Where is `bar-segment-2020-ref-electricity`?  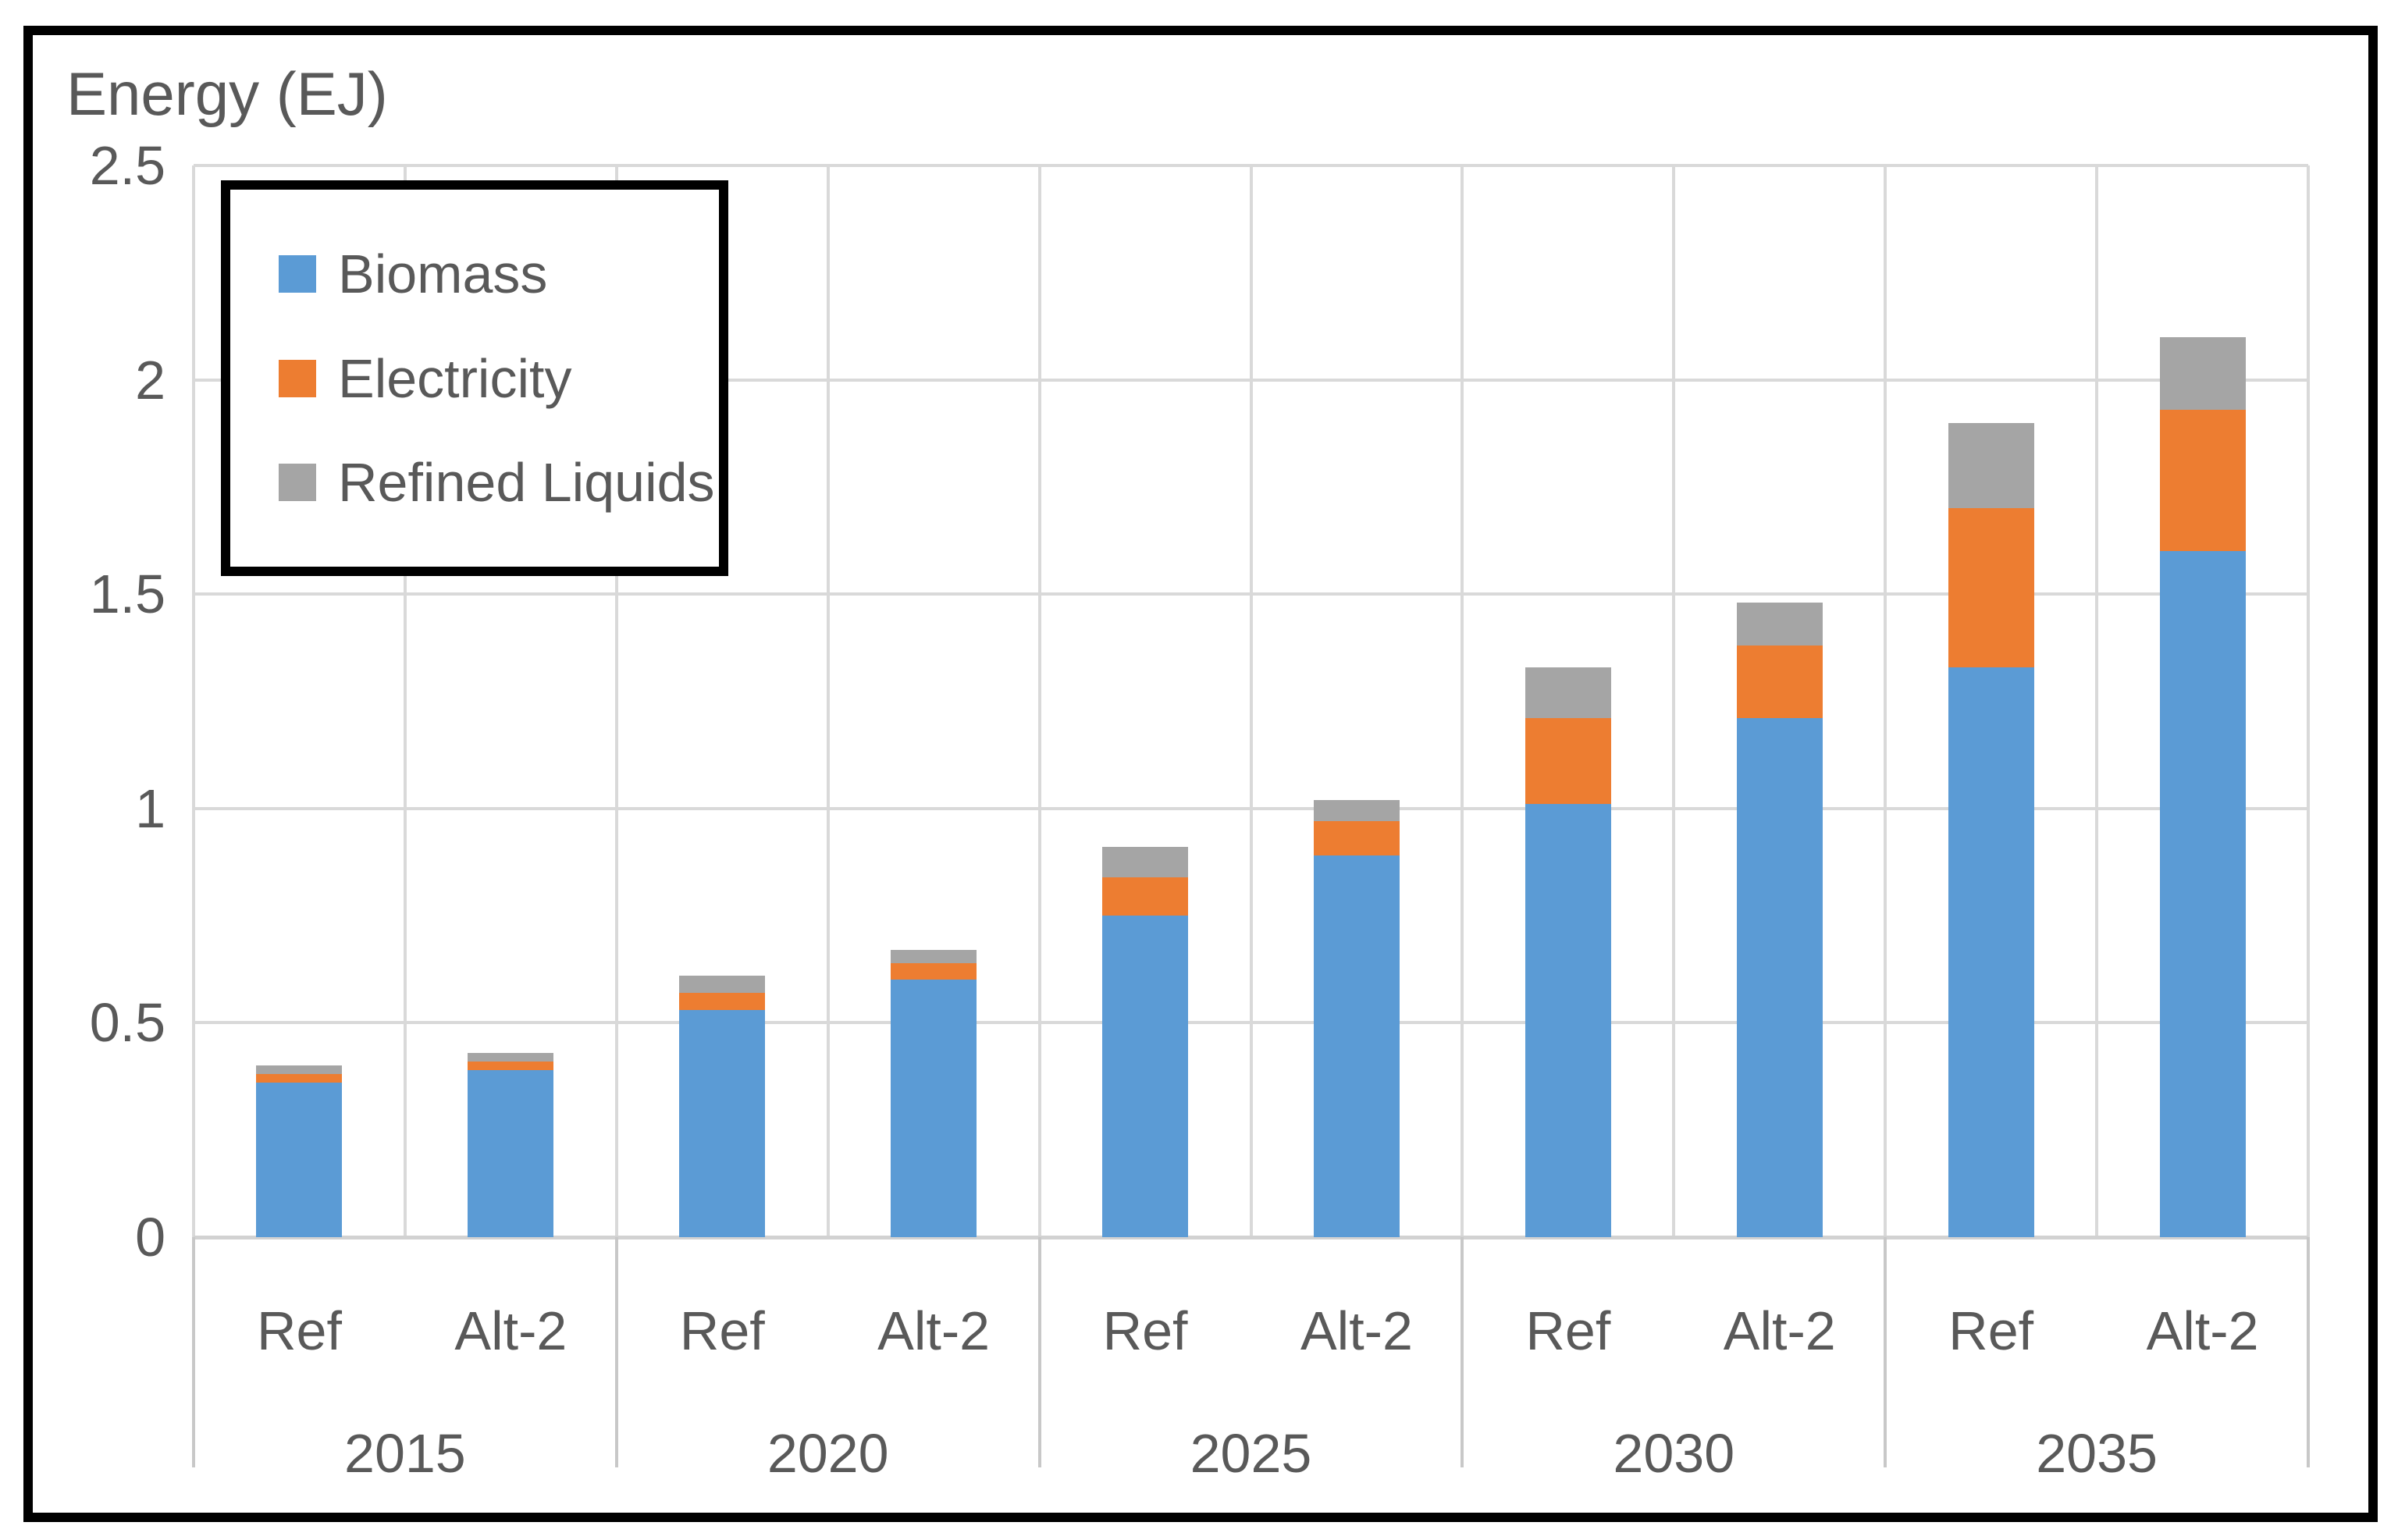 bar-segment-2020-ref-electricity is located at coordinates (722, 1001).